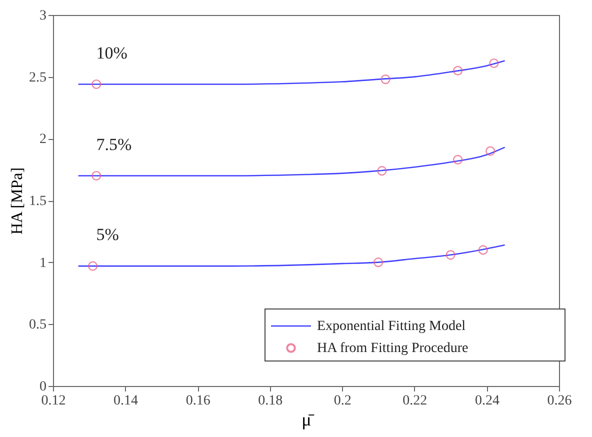  What do you see at coordinates (114, 144) in the screenshot?
I see `annotation: 7.5%` at bounding box center [114, 144].